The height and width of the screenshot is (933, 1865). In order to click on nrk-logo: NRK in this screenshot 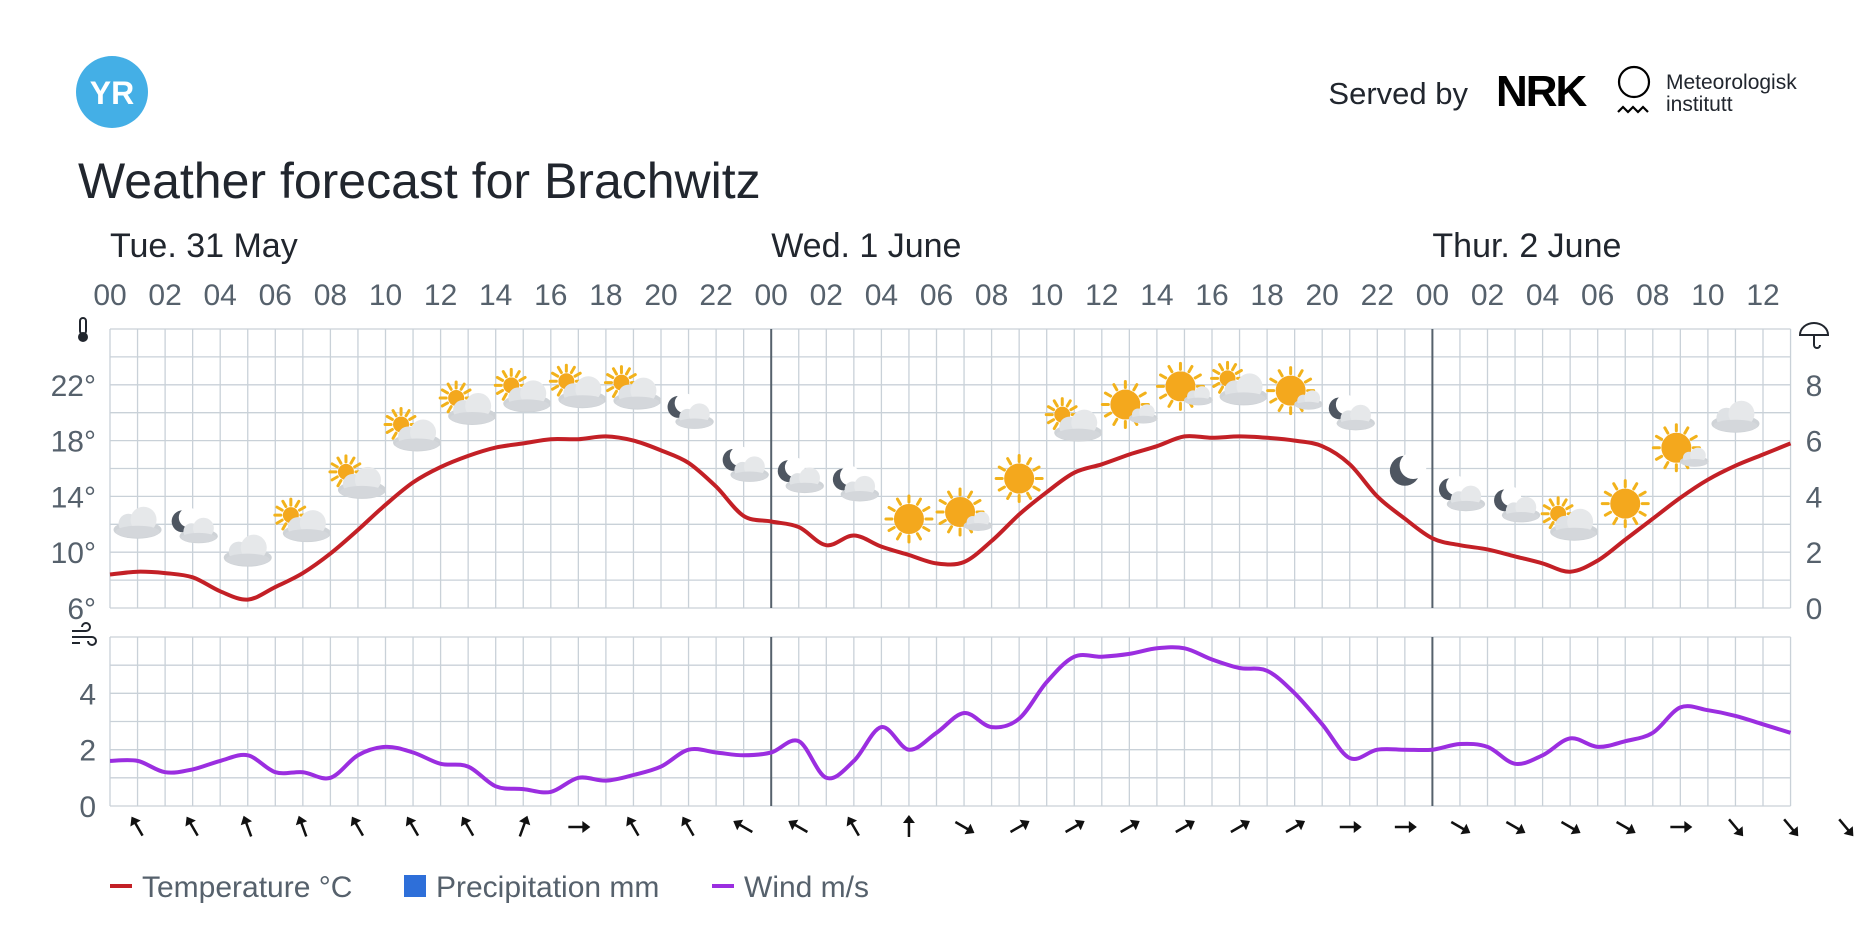, I will do `click(1543, 91)`.